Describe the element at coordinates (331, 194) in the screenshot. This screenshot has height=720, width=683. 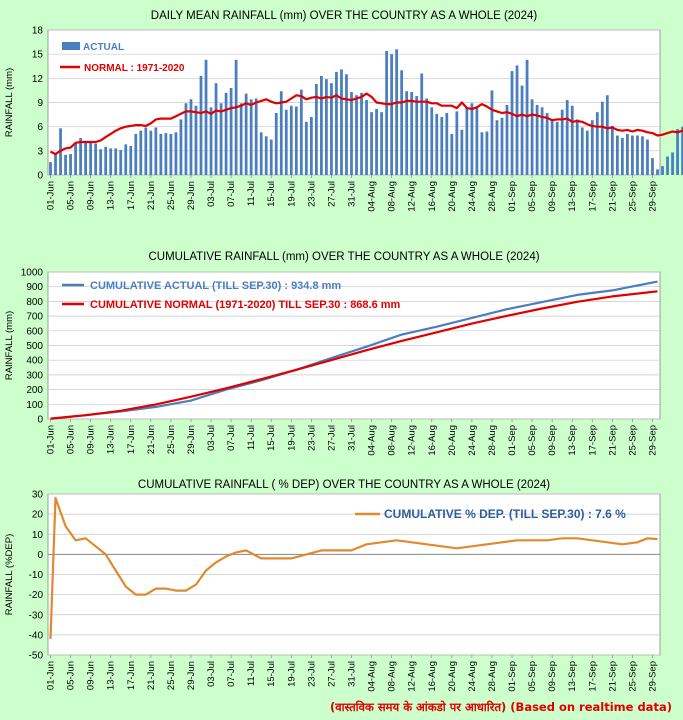
I see `x-tick-label: 27-Jul` at that location.